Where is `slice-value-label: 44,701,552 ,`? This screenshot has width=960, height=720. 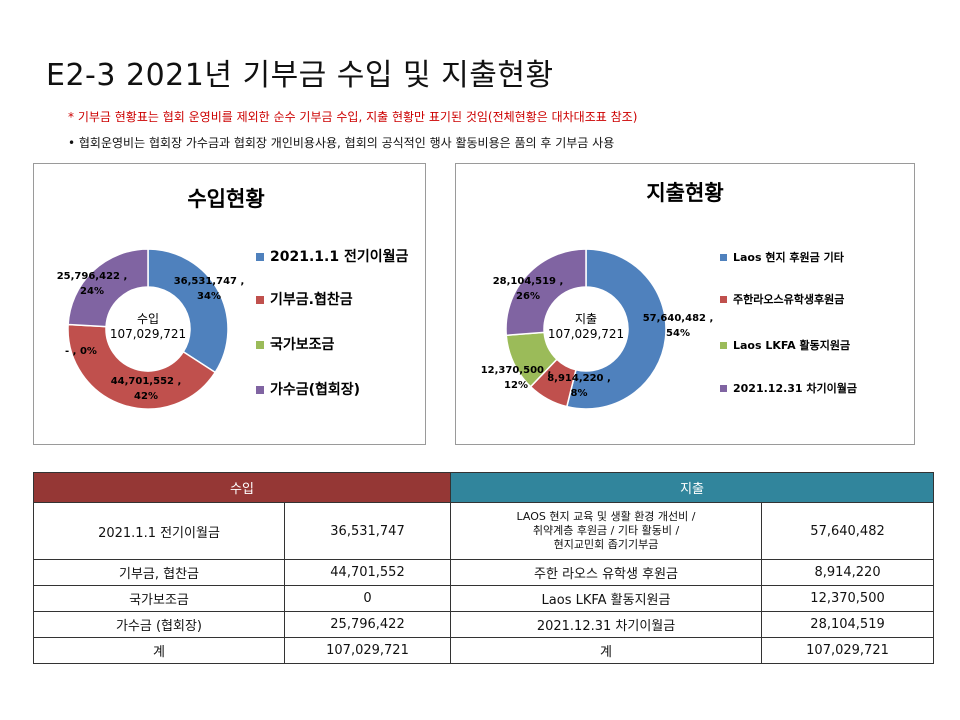 slice-value-label: 44,701,552 , is located at coordinates (146, 381).